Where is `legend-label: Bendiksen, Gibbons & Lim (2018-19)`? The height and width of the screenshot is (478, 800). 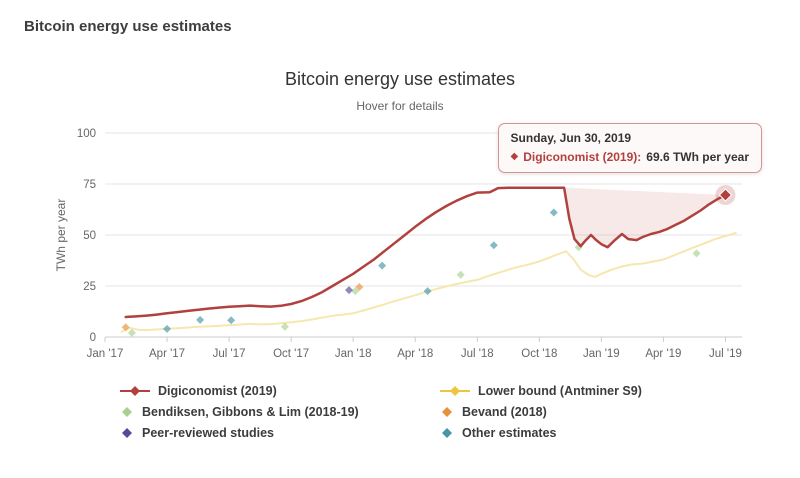 legend-label: Bendiksen, Gibbons & Lim (2018-19) is located at coordinates (250, 412).